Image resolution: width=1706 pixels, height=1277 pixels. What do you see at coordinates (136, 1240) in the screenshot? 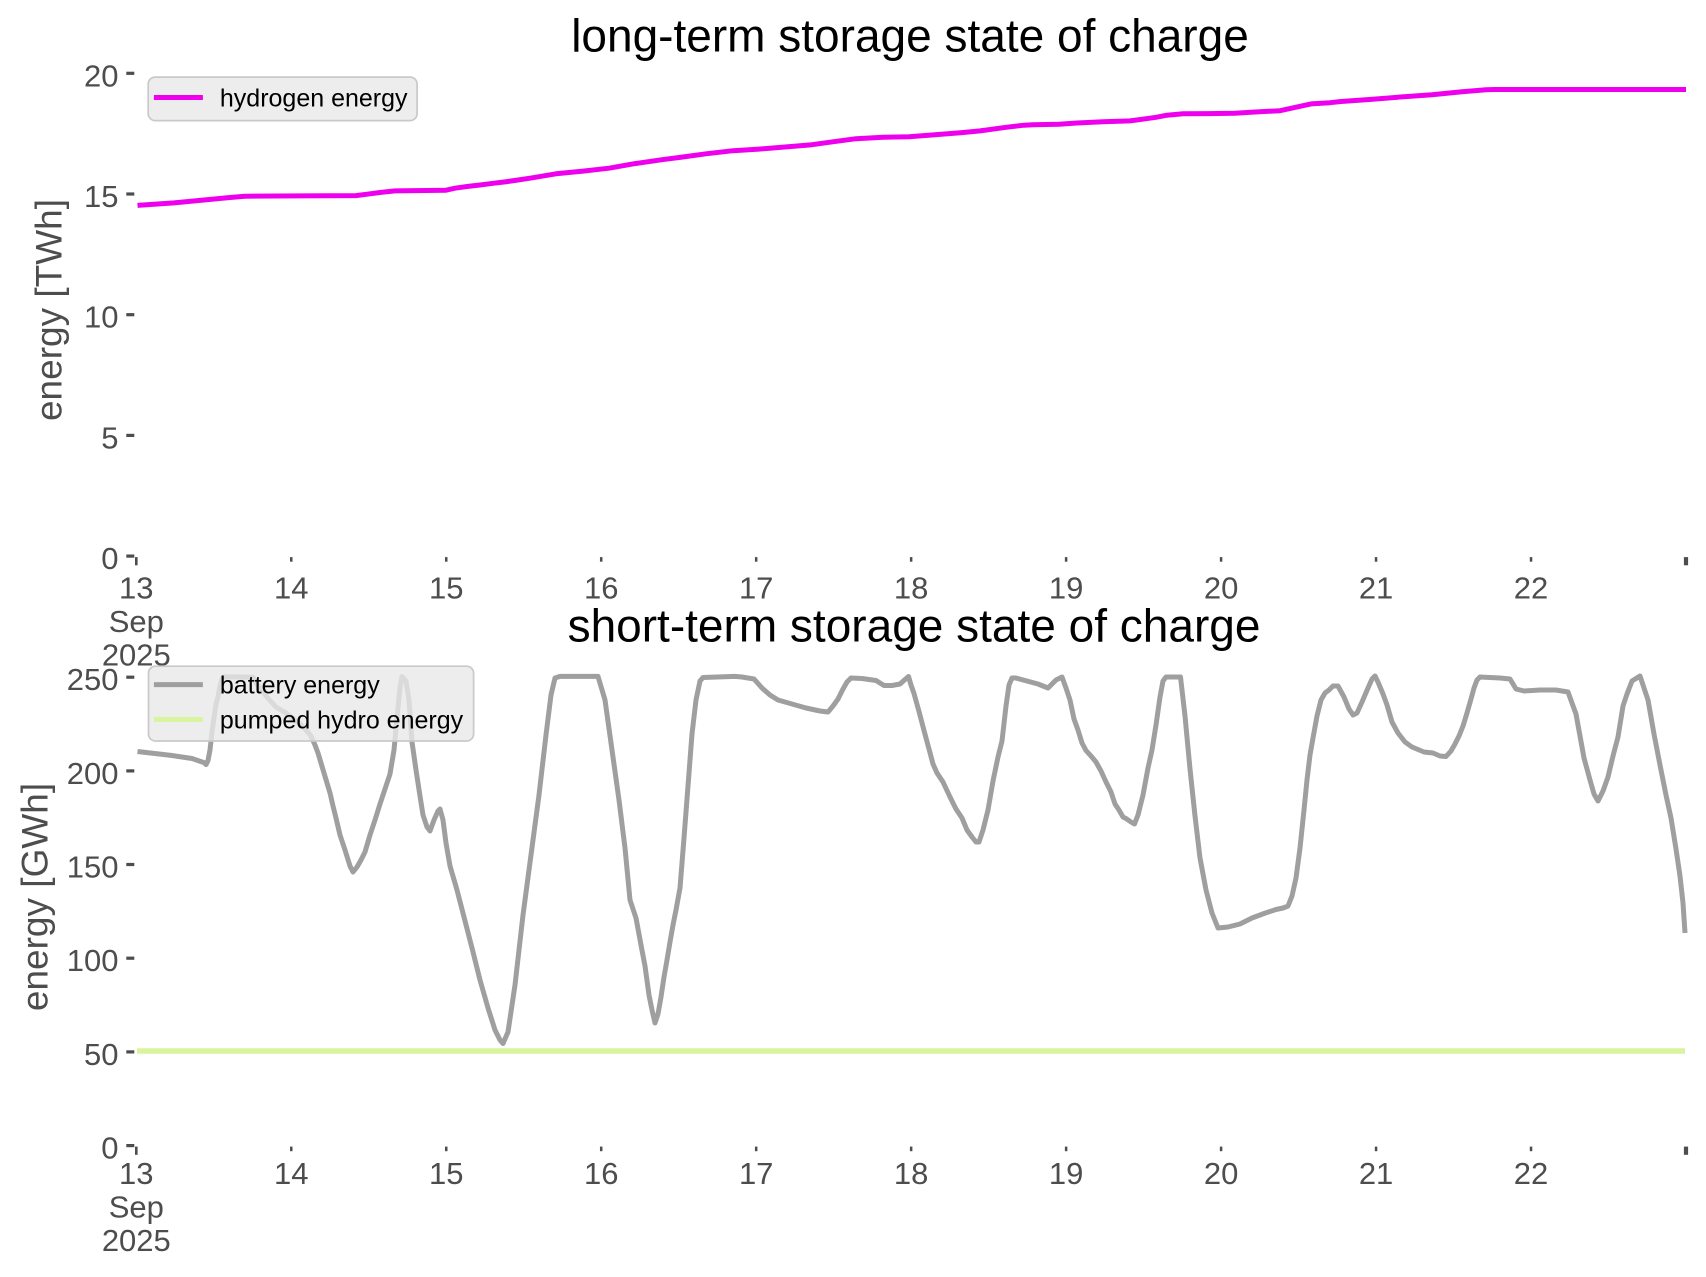
I see `svg-text: 2025` at bounding box center [136, 1240].